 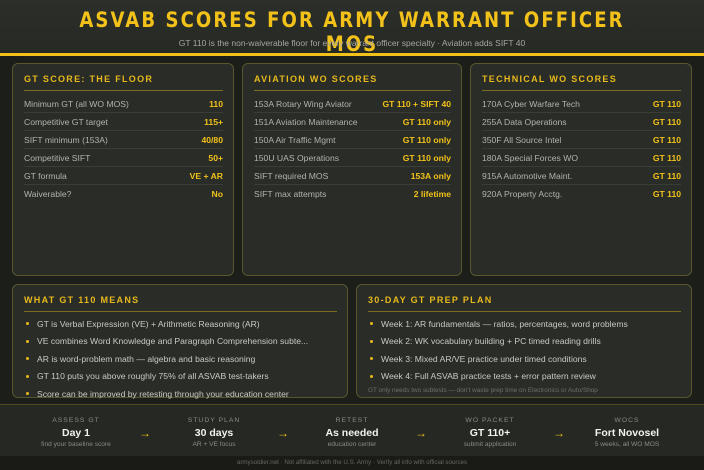 What do you see at coordinates (581, 176) in the screenshot?
I see `table-row: 915A Automotive Maint. GT 110` at bounding box center [581, 176].